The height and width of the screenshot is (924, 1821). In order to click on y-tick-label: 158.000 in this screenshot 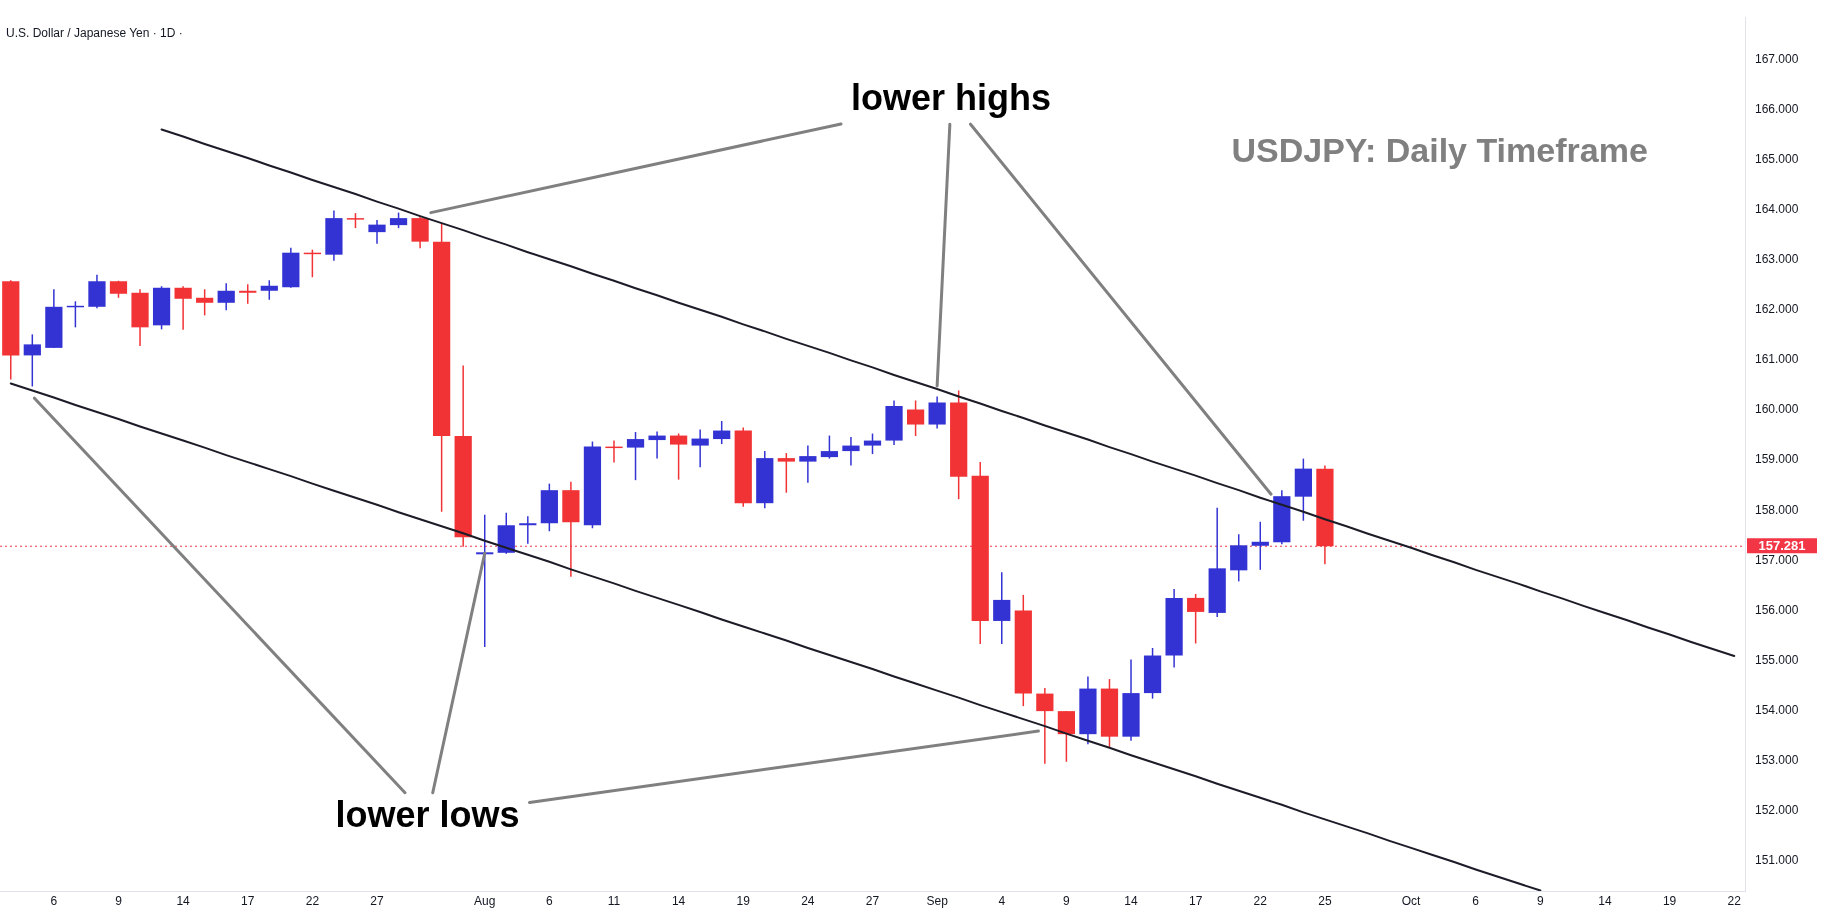, I will do `click(1777, 509)`.